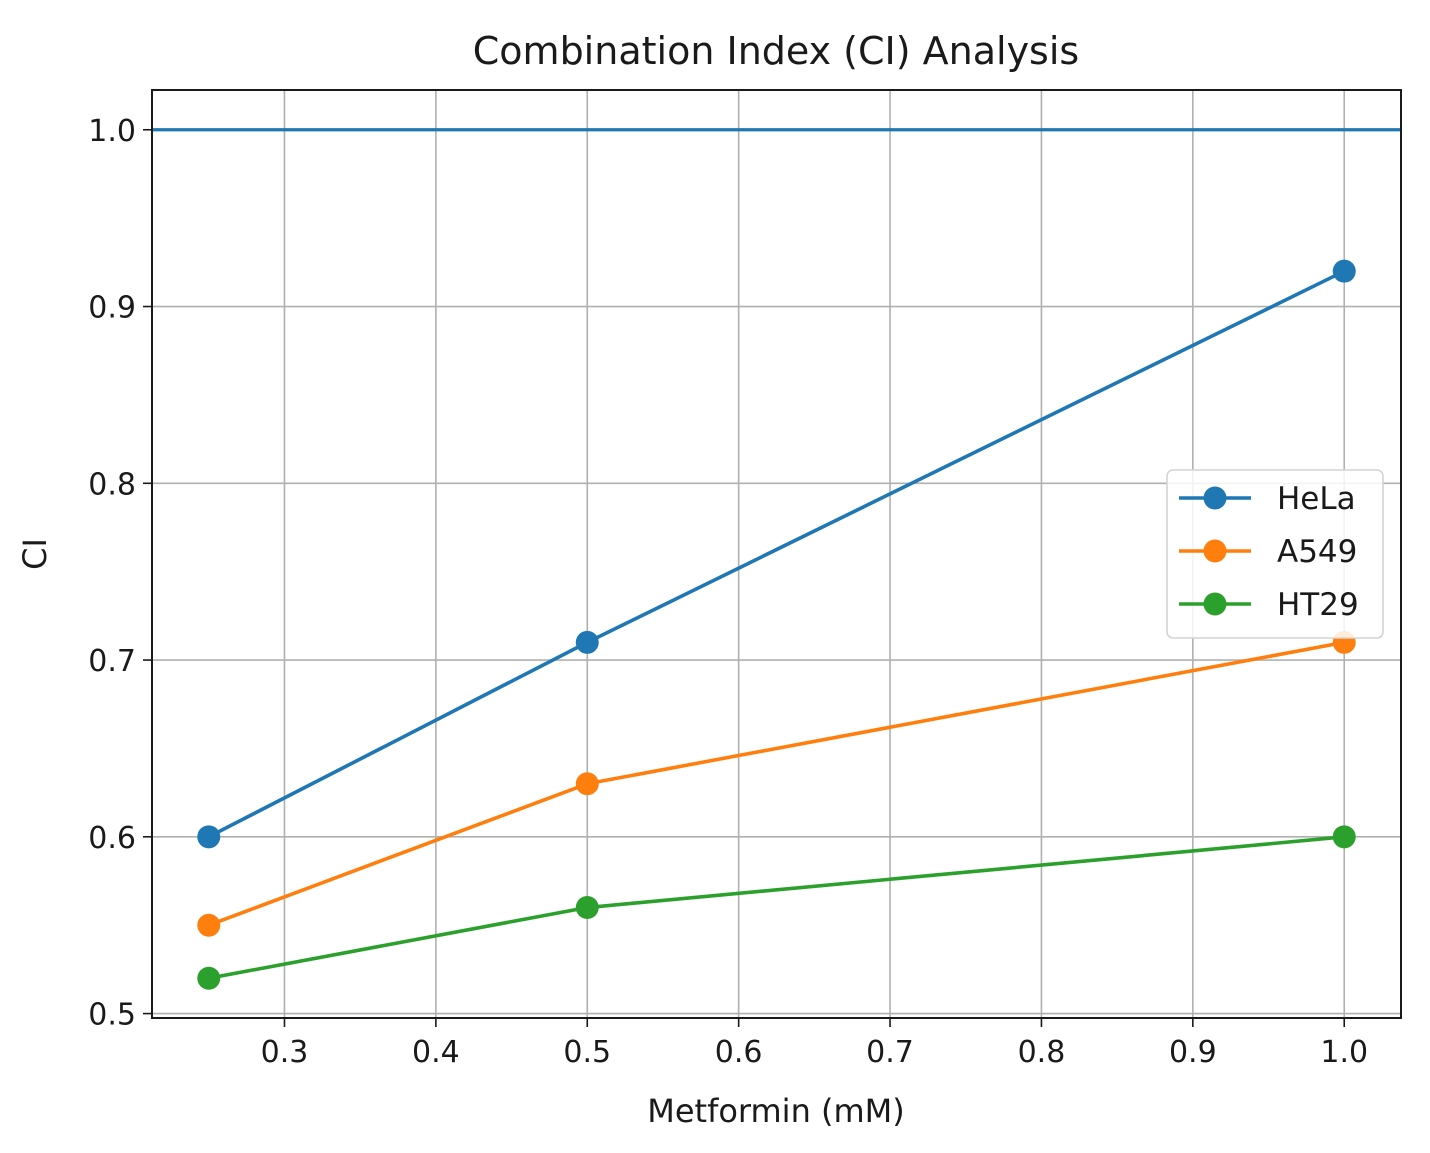 The height and width of the screenshot is (1153, 1430). What do you see at coordinates (1215, 551) in the screenshot?
I see `legend-marker-a549` at bounding box center [1215, 551].